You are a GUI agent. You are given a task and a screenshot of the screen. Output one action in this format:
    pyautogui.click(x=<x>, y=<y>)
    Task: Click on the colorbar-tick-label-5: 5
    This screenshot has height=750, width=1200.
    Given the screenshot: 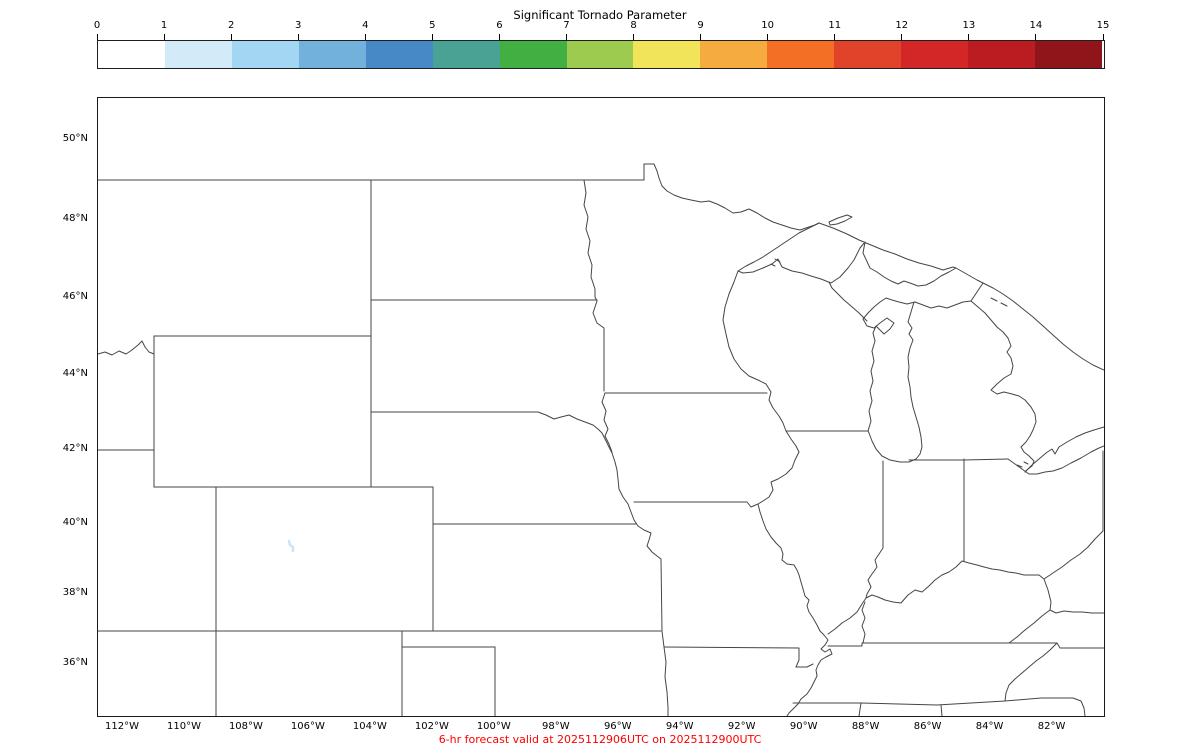 What is the action you would take?
    pyautogui.click(x=432, y=25)
    